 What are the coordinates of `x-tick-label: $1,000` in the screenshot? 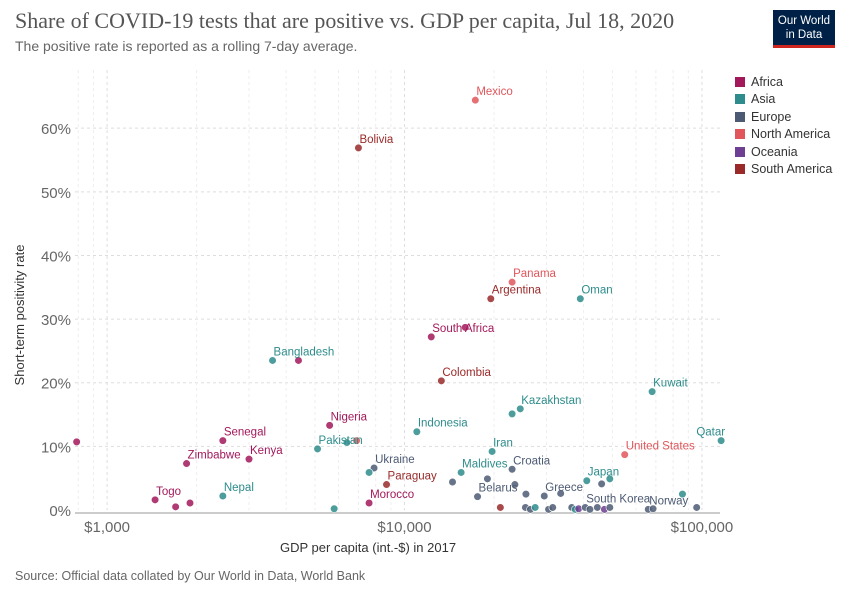 It's located at (107, 527).